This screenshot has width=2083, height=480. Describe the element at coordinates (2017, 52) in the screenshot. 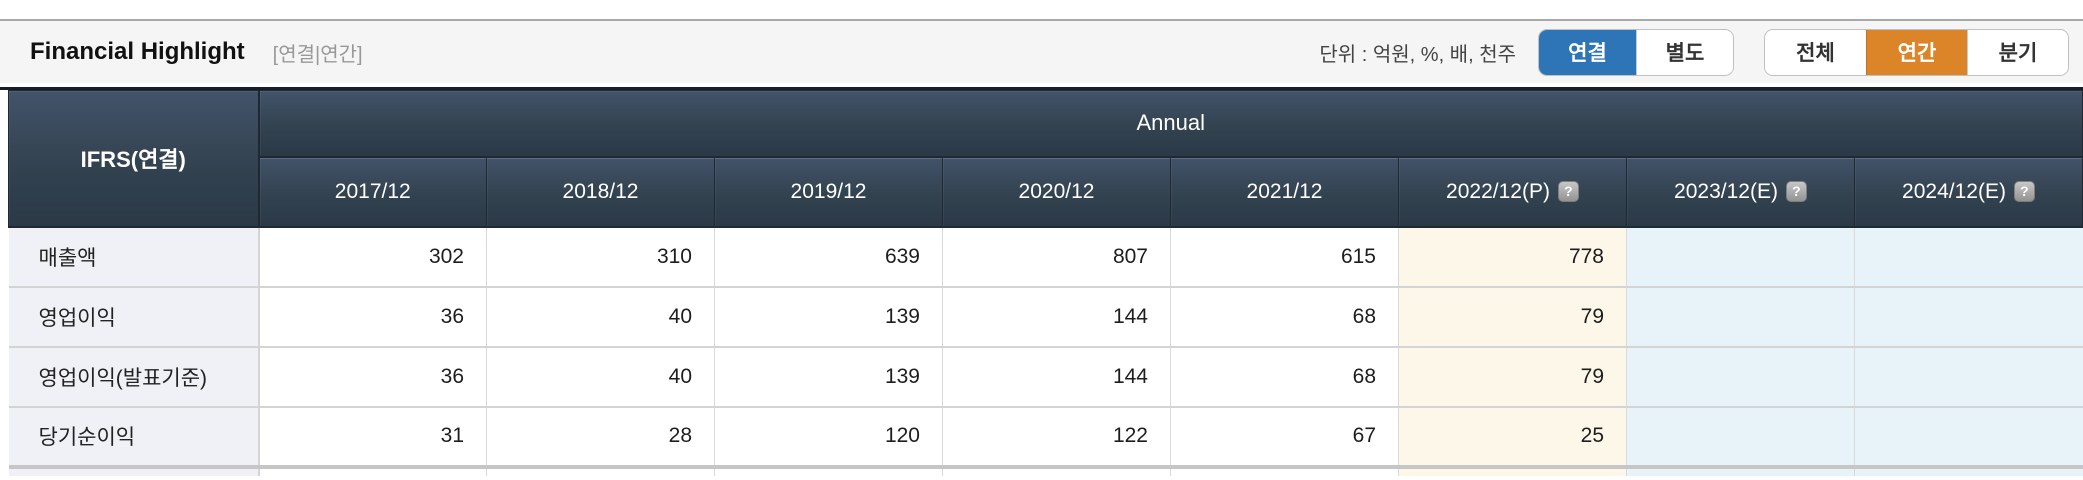

I see `quarterly-button: 분기` at that location.